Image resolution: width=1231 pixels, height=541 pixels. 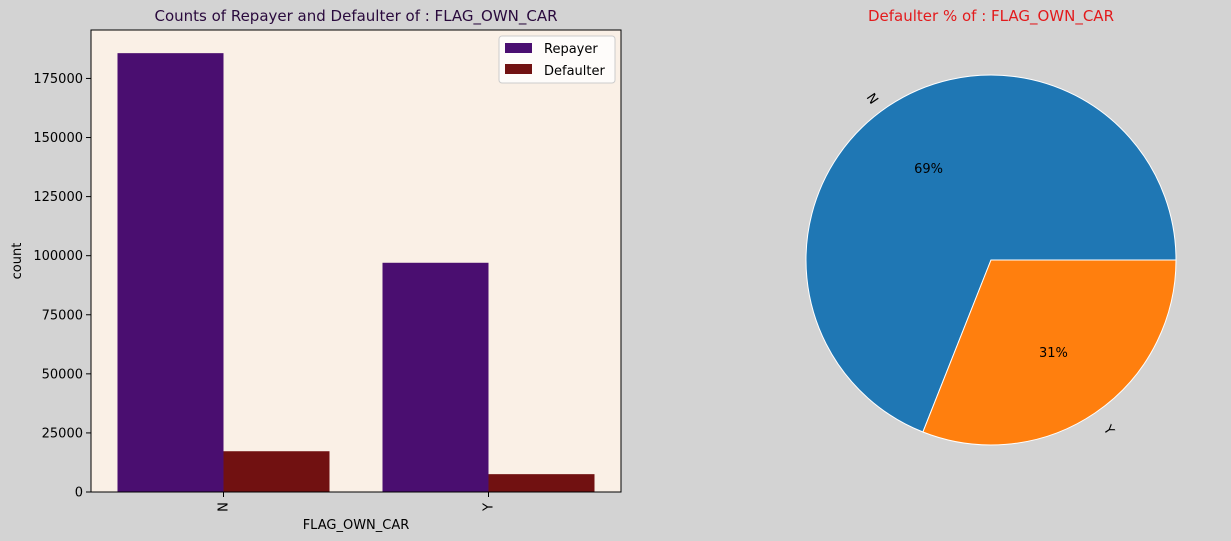 What do you see at coordinates (62, 374) in the screenshot?
I see `y-tick-label: 50000` at bounding box center [62, 374].